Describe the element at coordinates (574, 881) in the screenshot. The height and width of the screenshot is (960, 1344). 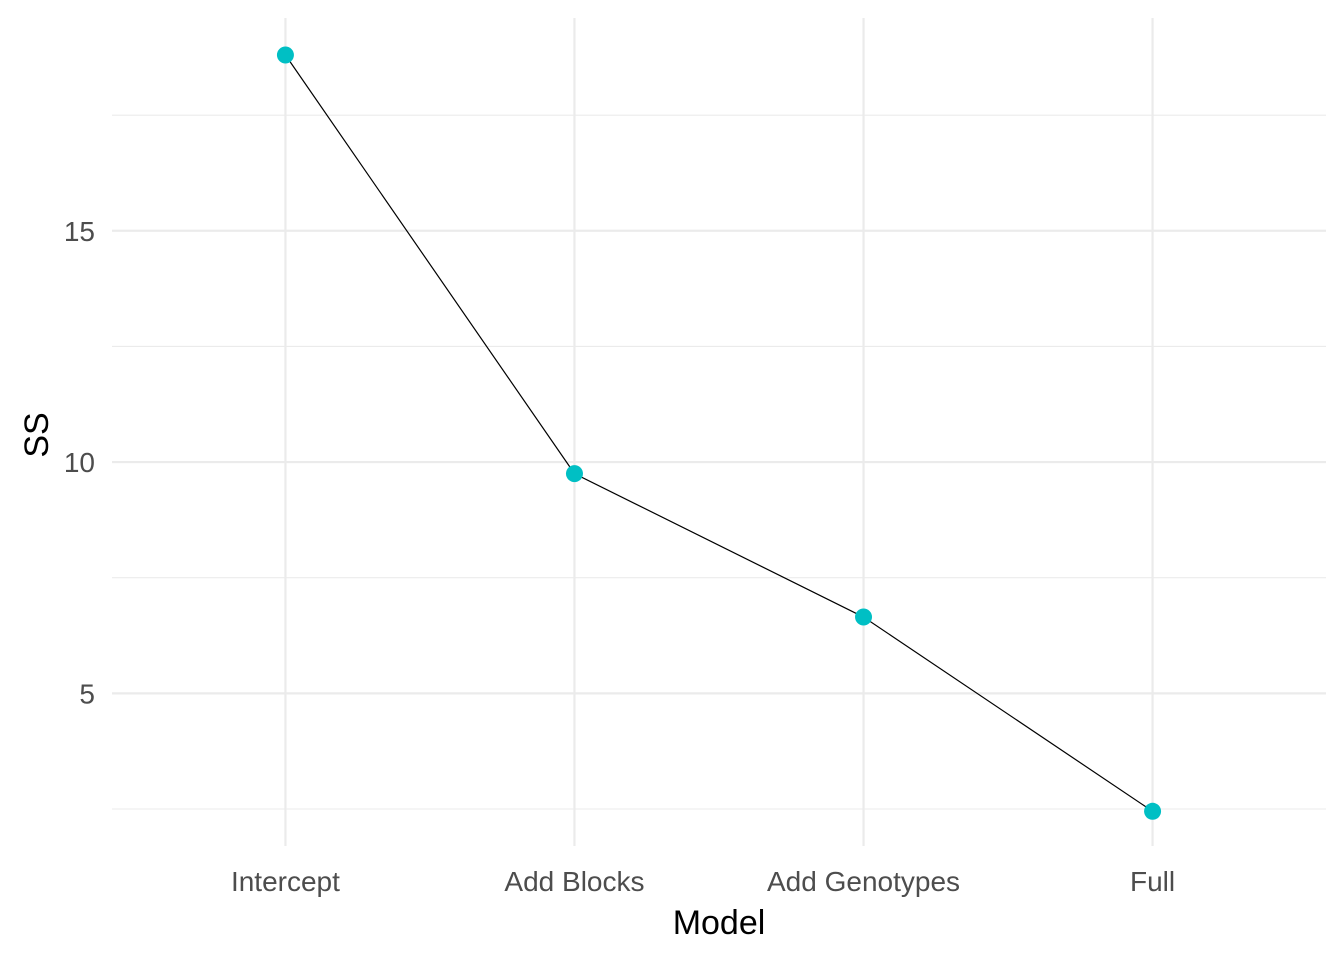
I see `x-tick-label: Add Blocks` at that location.